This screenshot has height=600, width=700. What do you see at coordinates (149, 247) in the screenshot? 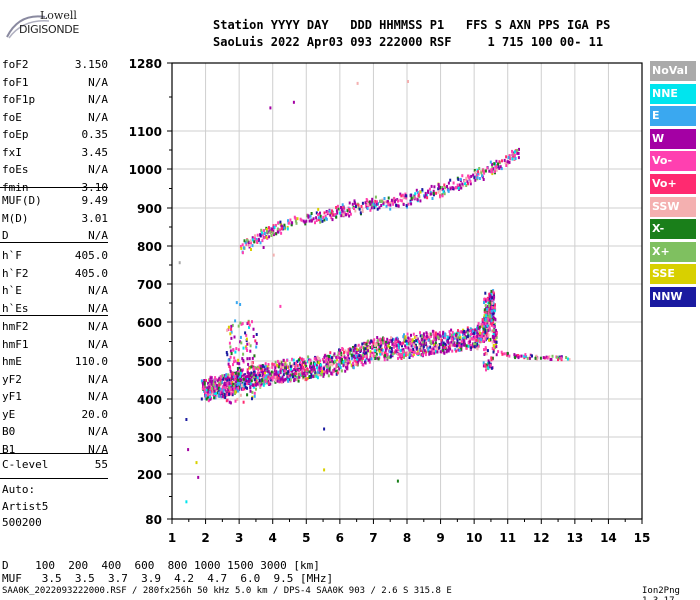
I see `y-tick-label: 800` at bounding box center [149, 247].